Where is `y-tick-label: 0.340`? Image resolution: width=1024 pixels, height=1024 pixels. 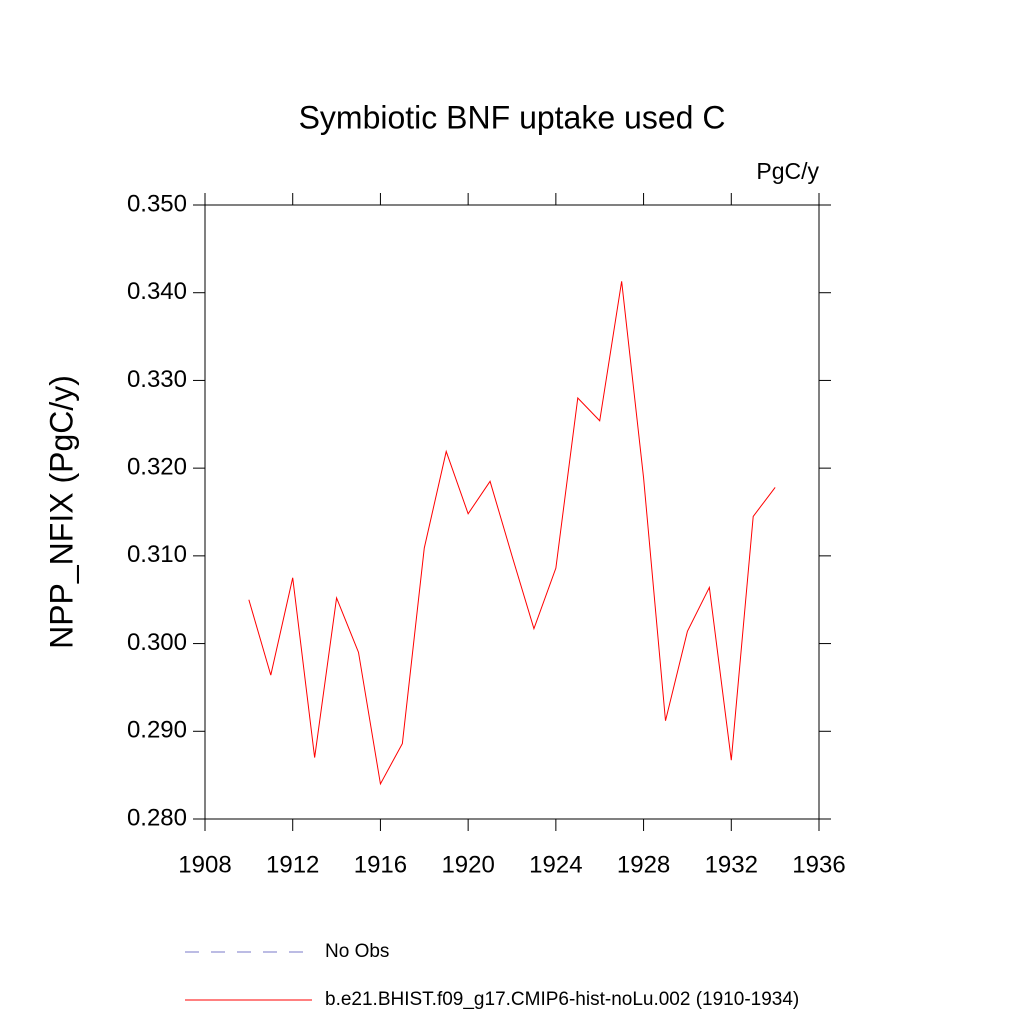 y-tick-label: 0.340 is located at coordinates (157, 291).